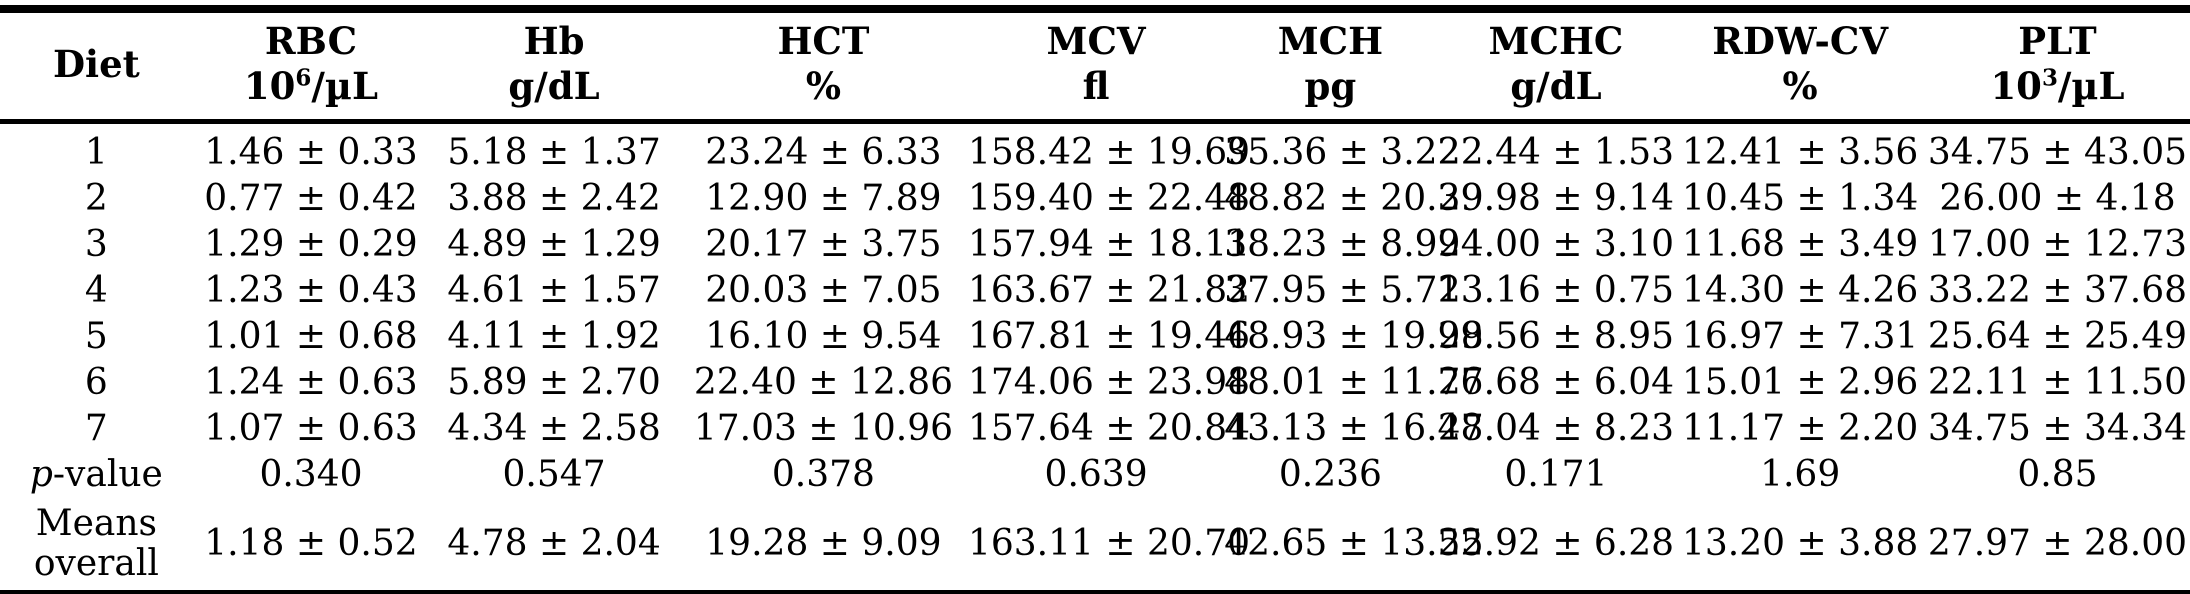  I want to click on value-cell: 27.04 ± 8.23, so click(1556, 429).